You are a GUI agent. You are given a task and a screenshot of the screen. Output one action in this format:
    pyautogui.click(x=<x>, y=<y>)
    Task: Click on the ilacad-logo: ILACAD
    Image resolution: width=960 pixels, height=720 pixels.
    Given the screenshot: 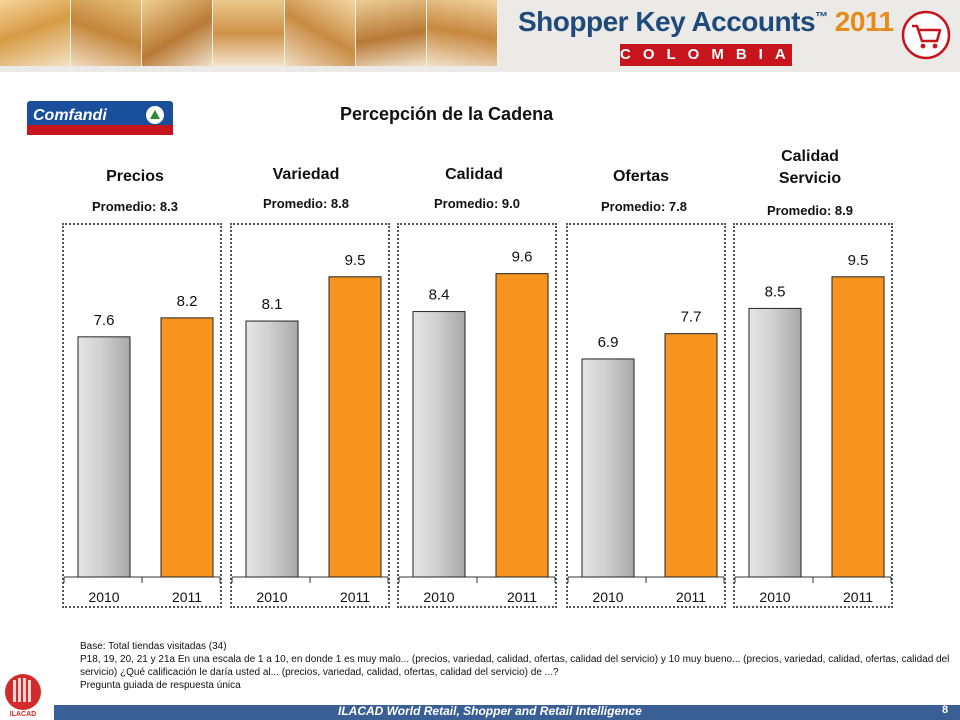 What is the action you would take?
    pyautogui.click(x=23, y=696)
    